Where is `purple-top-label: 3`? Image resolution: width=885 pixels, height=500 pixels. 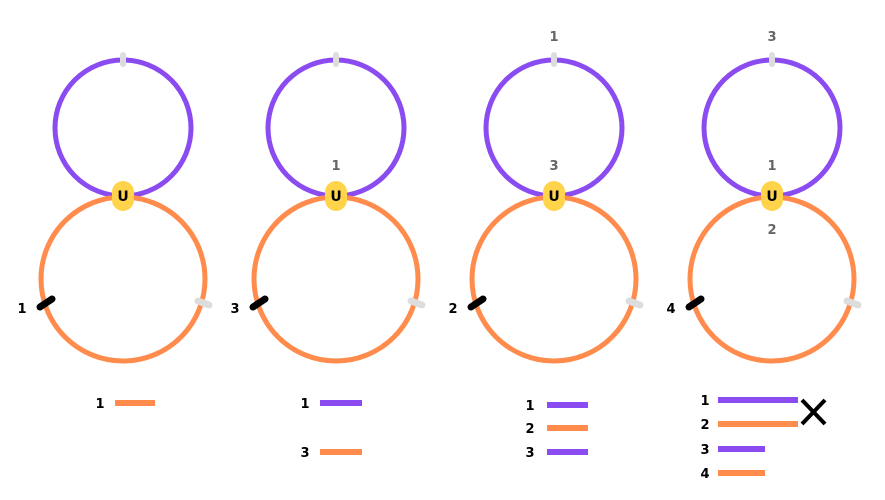
purple-top-label: 3 is located at coordinates (771, 37).